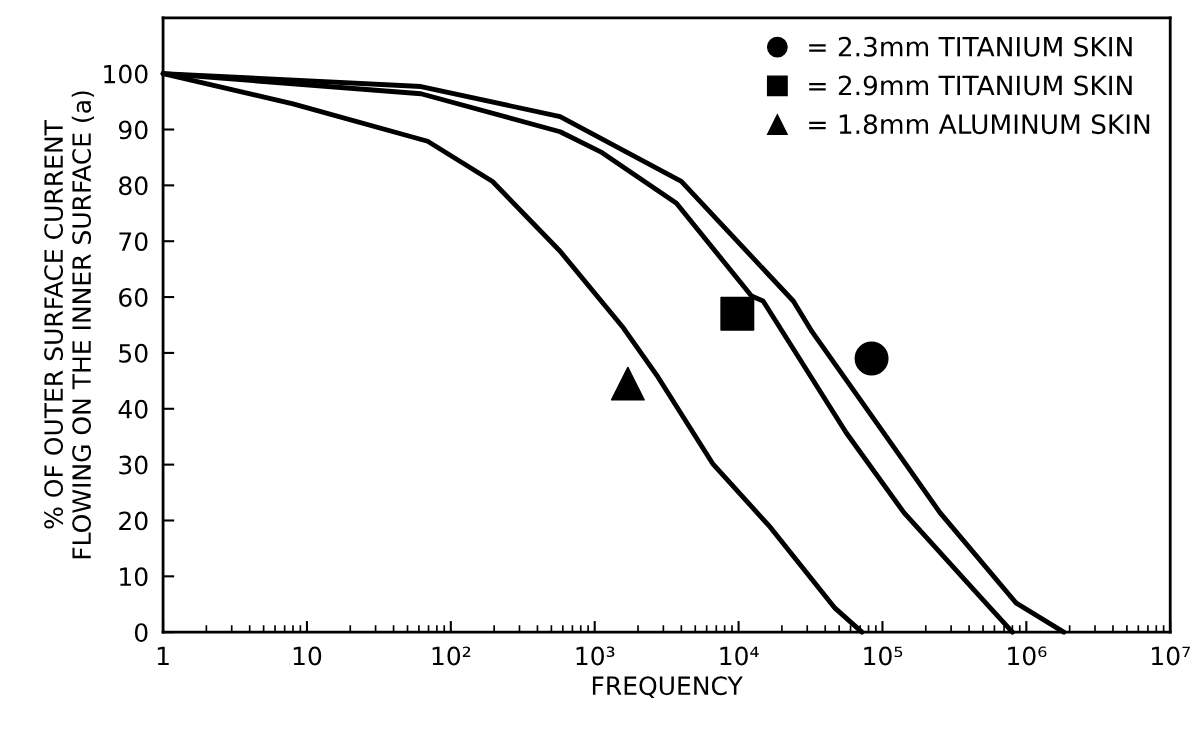  What do you see at coordinates (133, 242) in the screenshot?
I see `y-tick-label: 70` at bounding box center [133, 242].